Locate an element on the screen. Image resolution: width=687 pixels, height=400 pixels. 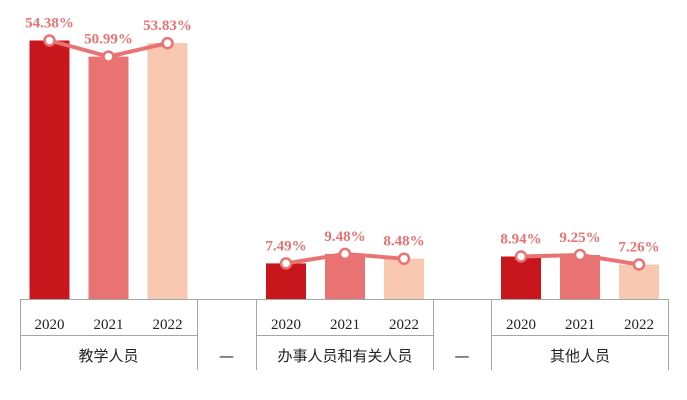
group-label: 教学人员 is located at coordinates (108, 356).